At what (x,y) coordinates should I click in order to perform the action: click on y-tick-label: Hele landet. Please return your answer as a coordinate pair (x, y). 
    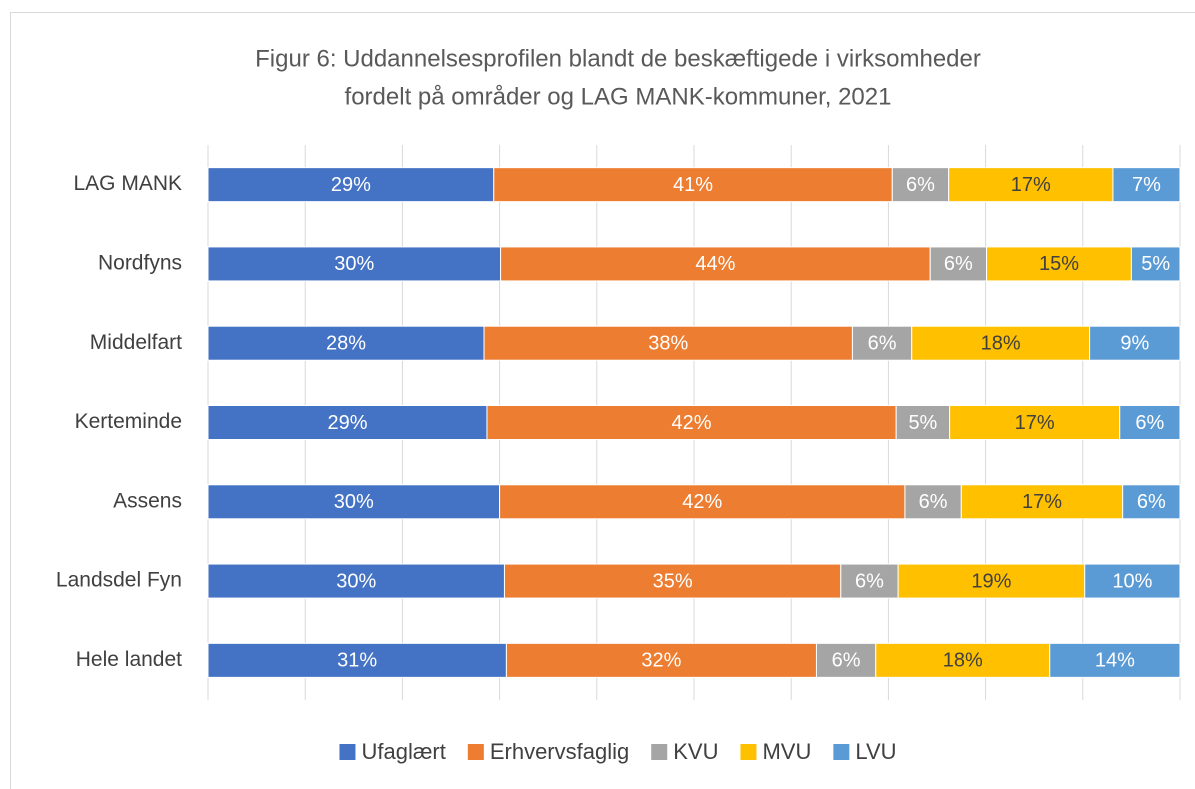
    Looking at the image, I should click on (129, 659).